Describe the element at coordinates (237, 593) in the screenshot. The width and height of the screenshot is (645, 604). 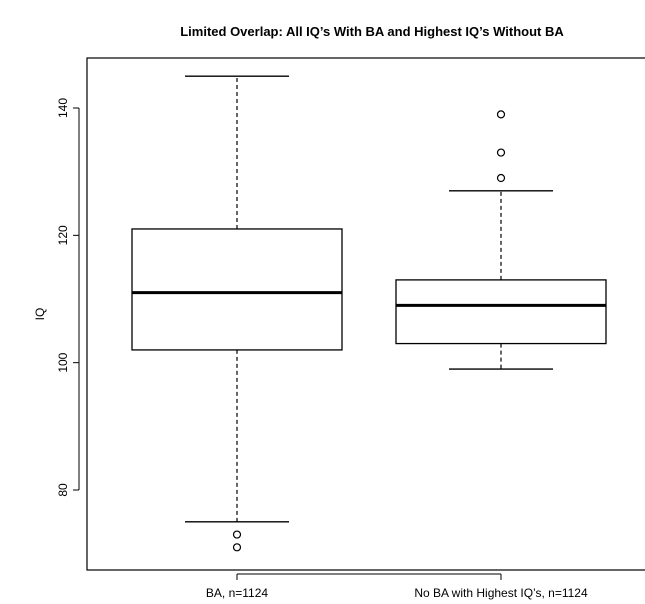
I see `x-tick-label: BA, n=1124` at that location.